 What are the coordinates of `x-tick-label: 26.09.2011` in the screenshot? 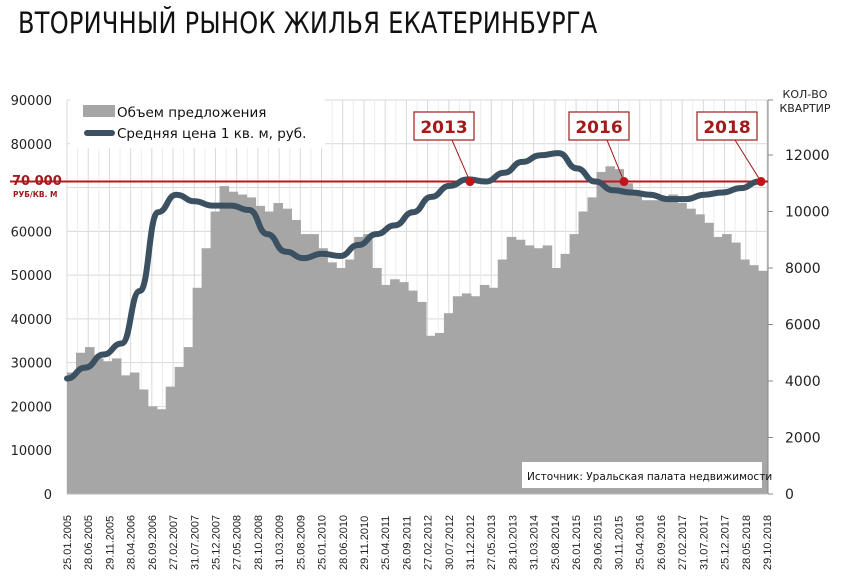 It's located at (407, 543).